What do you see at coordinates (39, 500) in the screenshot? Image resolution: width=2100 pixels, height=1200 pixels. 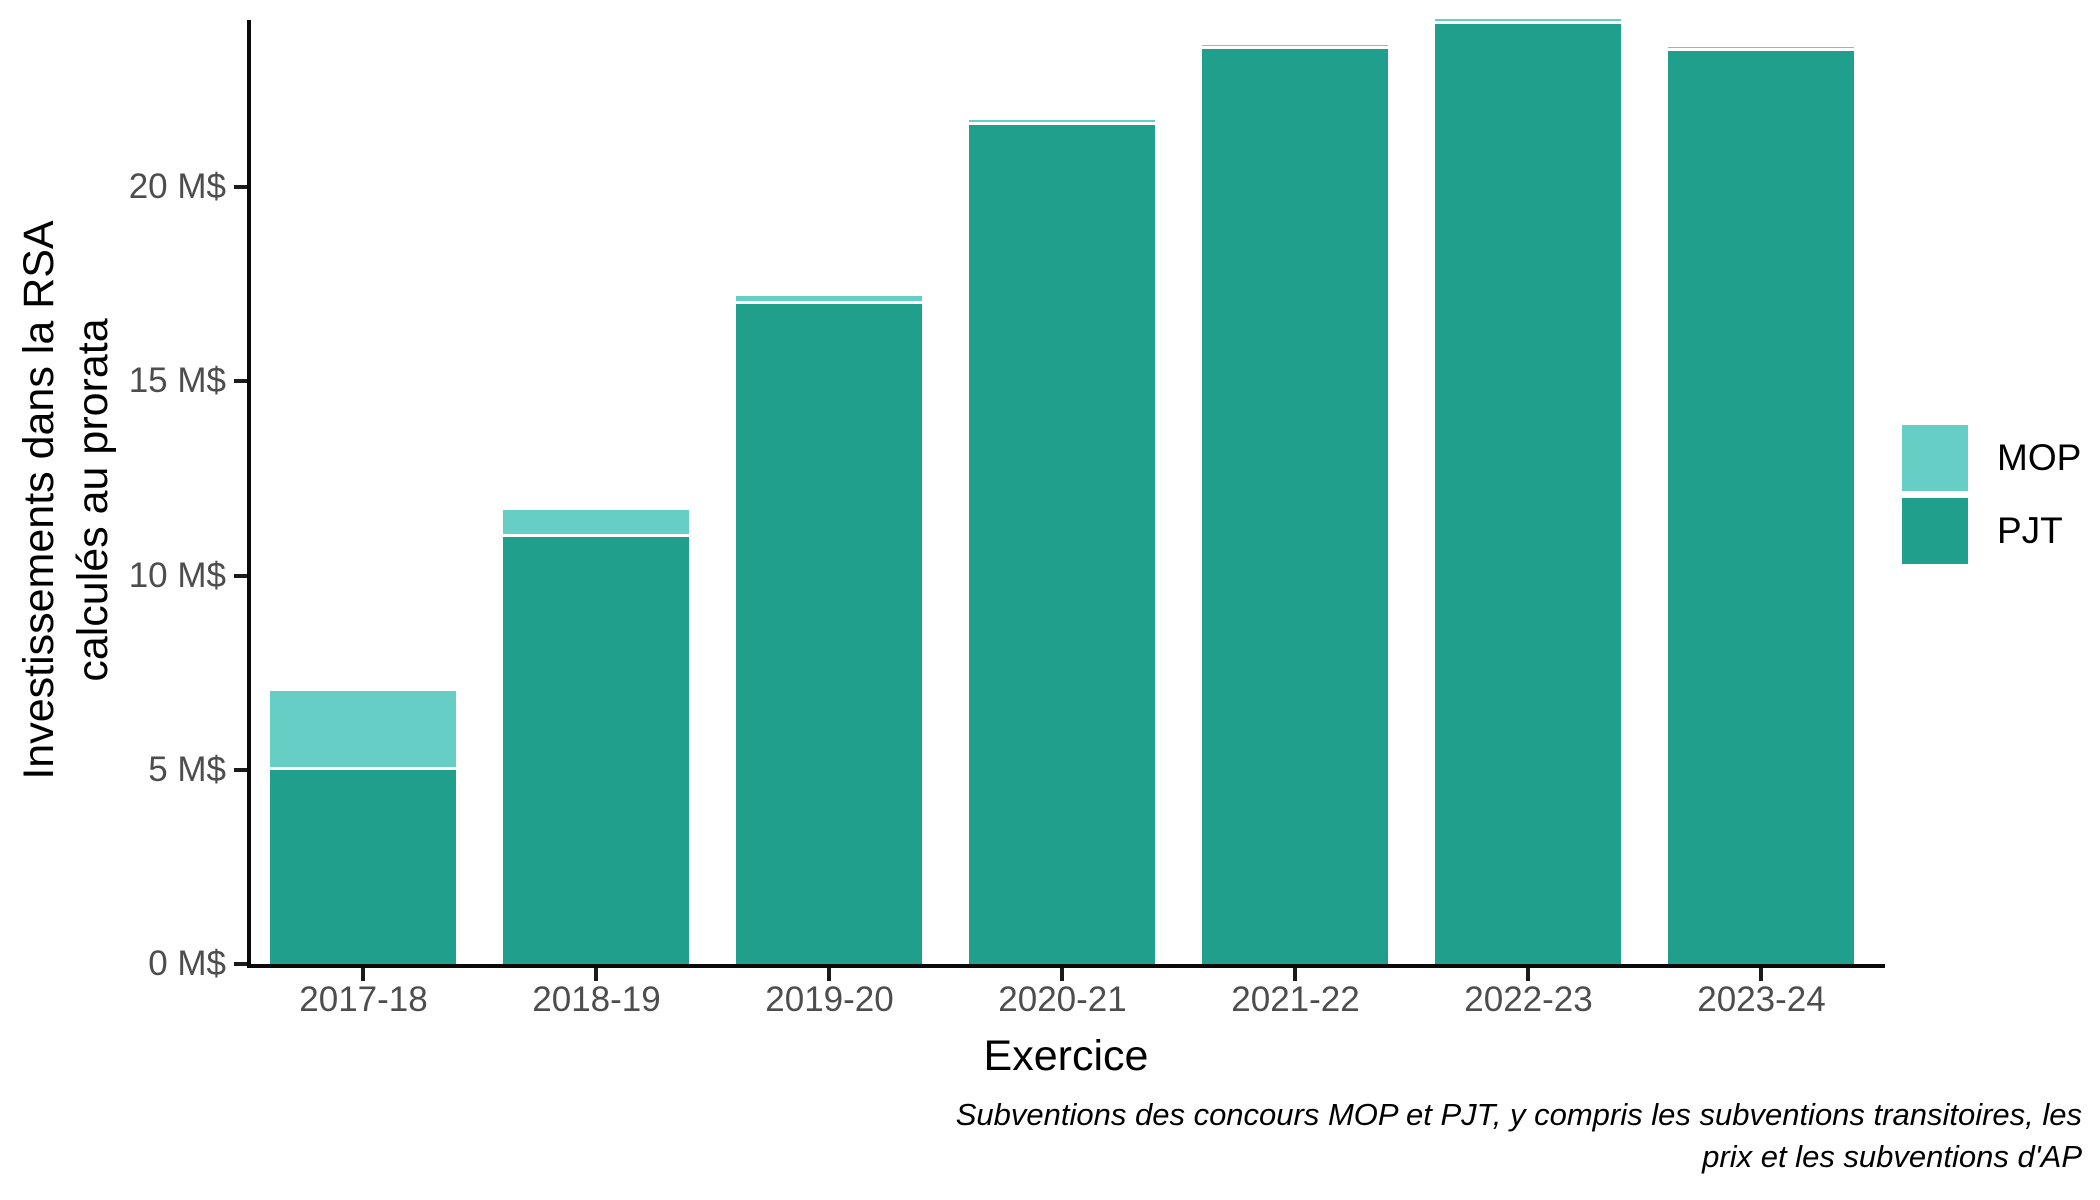 I see `y-axis-title-line-1: Investissements dans la RSA` at bounding box center [39, 500].